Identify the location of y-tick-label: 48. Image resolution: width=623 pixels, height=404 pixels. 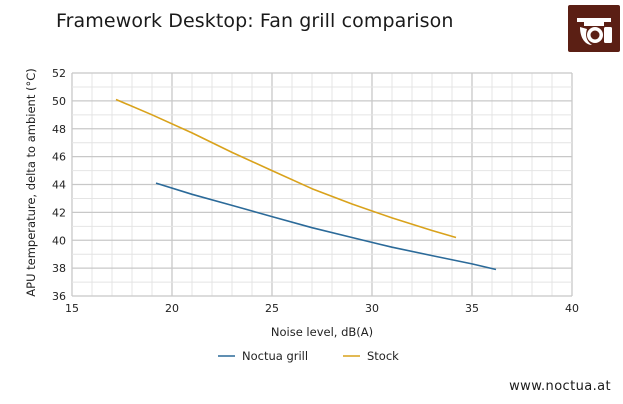
(59, 129).